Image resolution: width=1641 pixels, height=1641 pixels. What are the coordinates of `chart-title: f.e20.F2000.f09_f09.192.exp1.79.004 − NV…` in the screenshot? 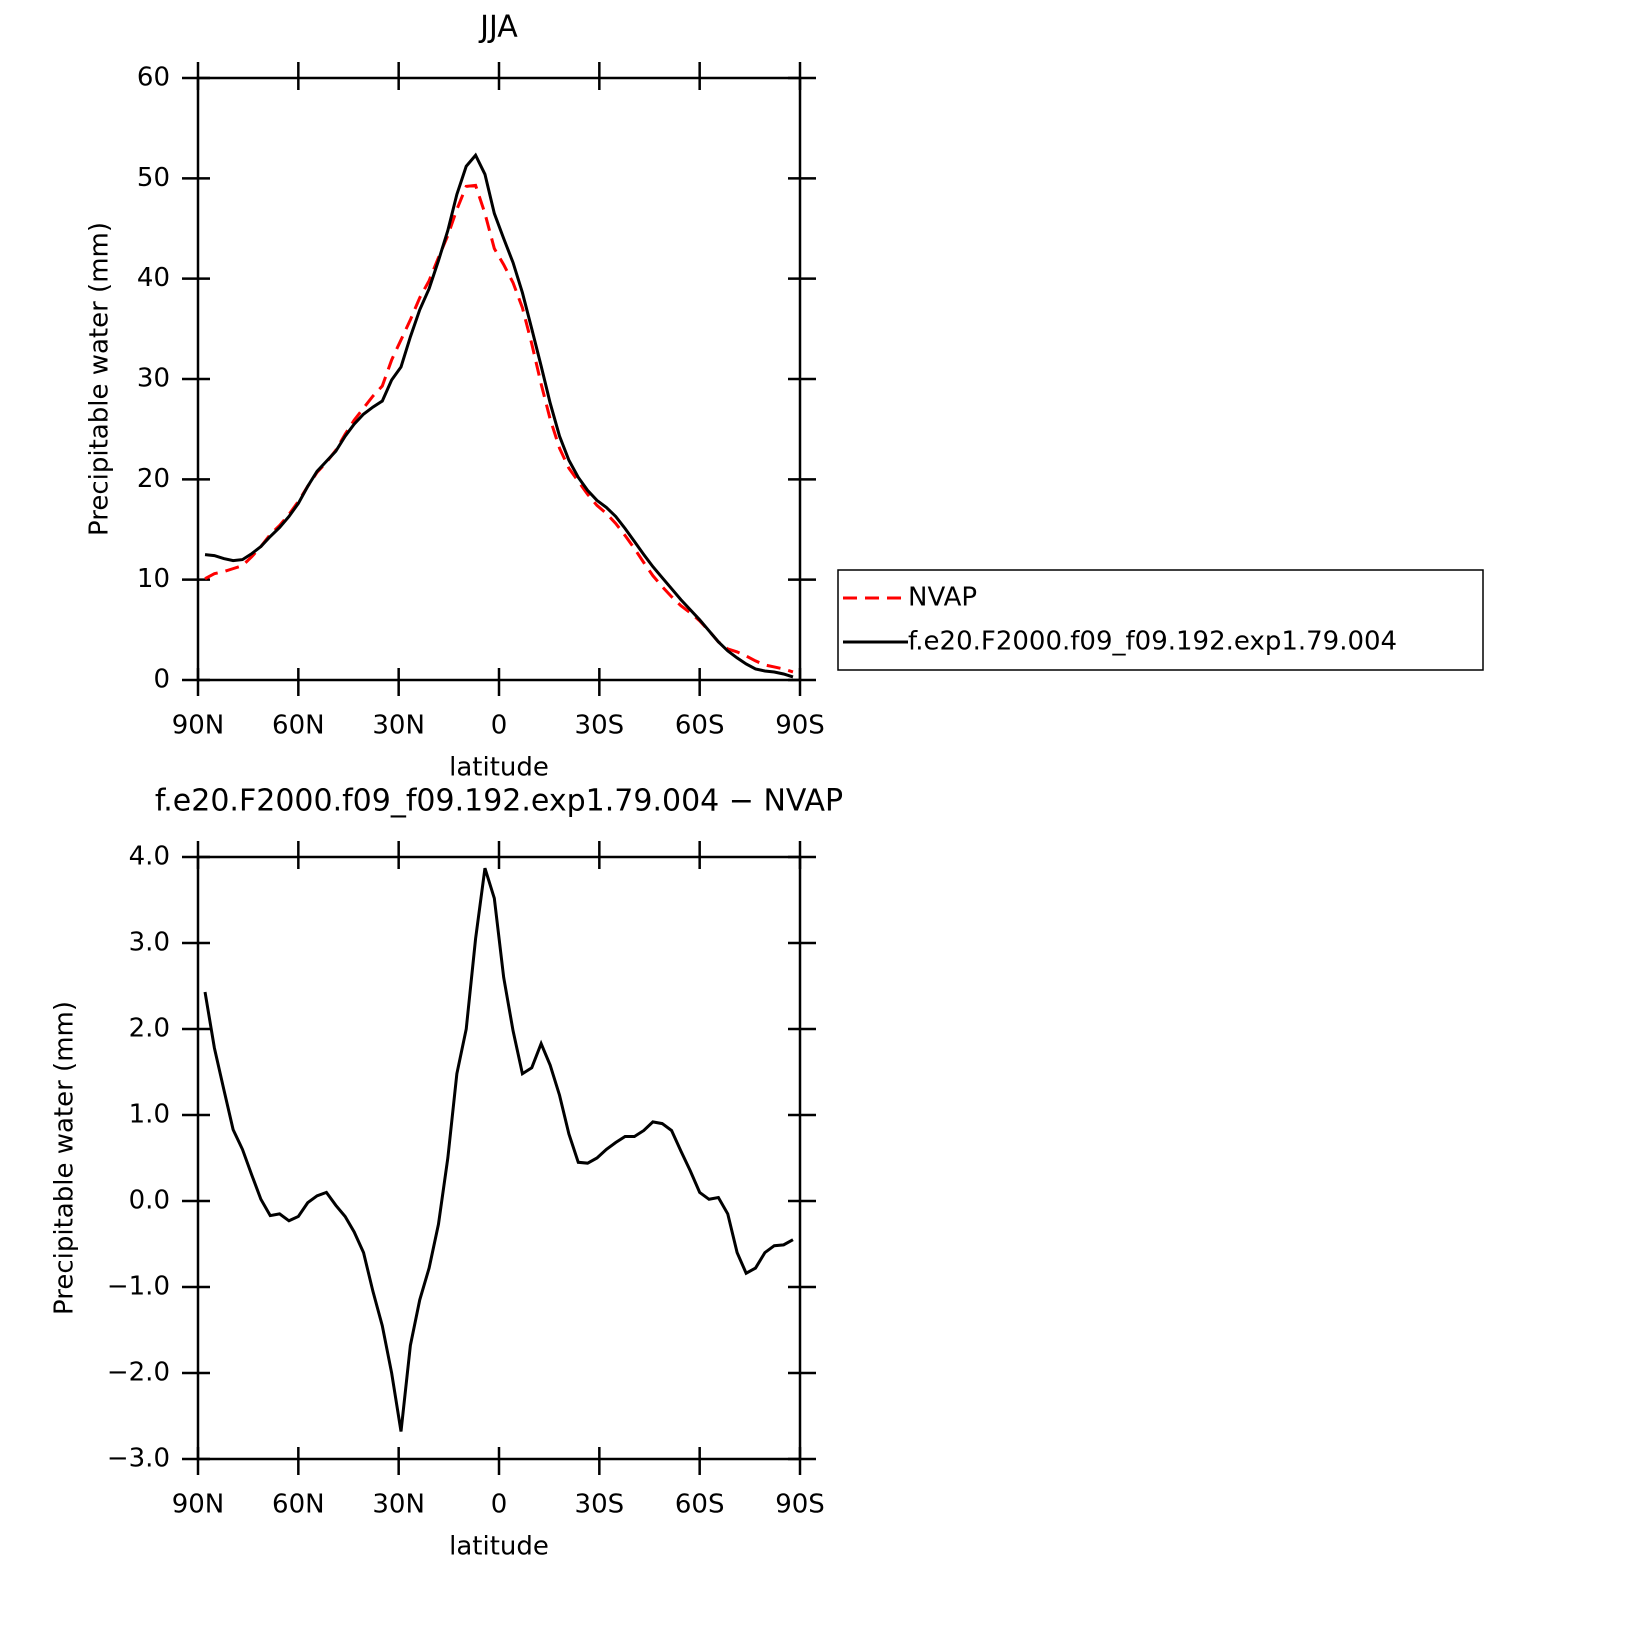 It's located at (499, 801).